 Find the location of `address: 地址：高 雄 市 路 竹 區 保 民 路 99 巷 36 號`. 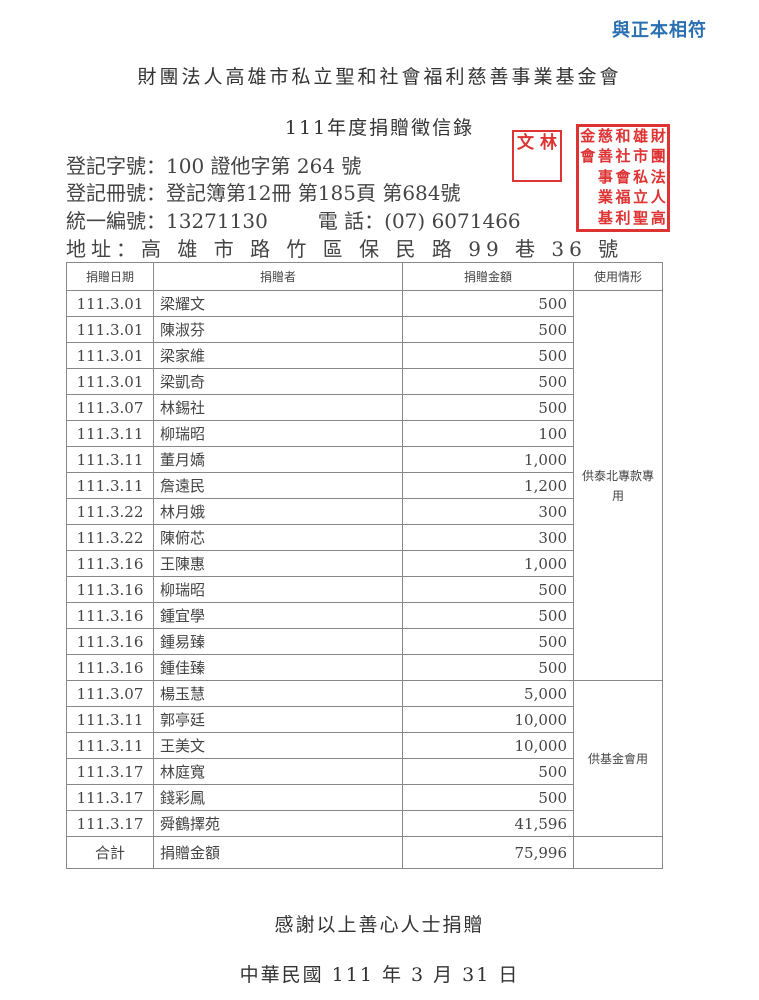

address: 地址：高 雄 市 路 竹 區 保 民 路 99 巷 36 號 is located at coordinates (345, 249).